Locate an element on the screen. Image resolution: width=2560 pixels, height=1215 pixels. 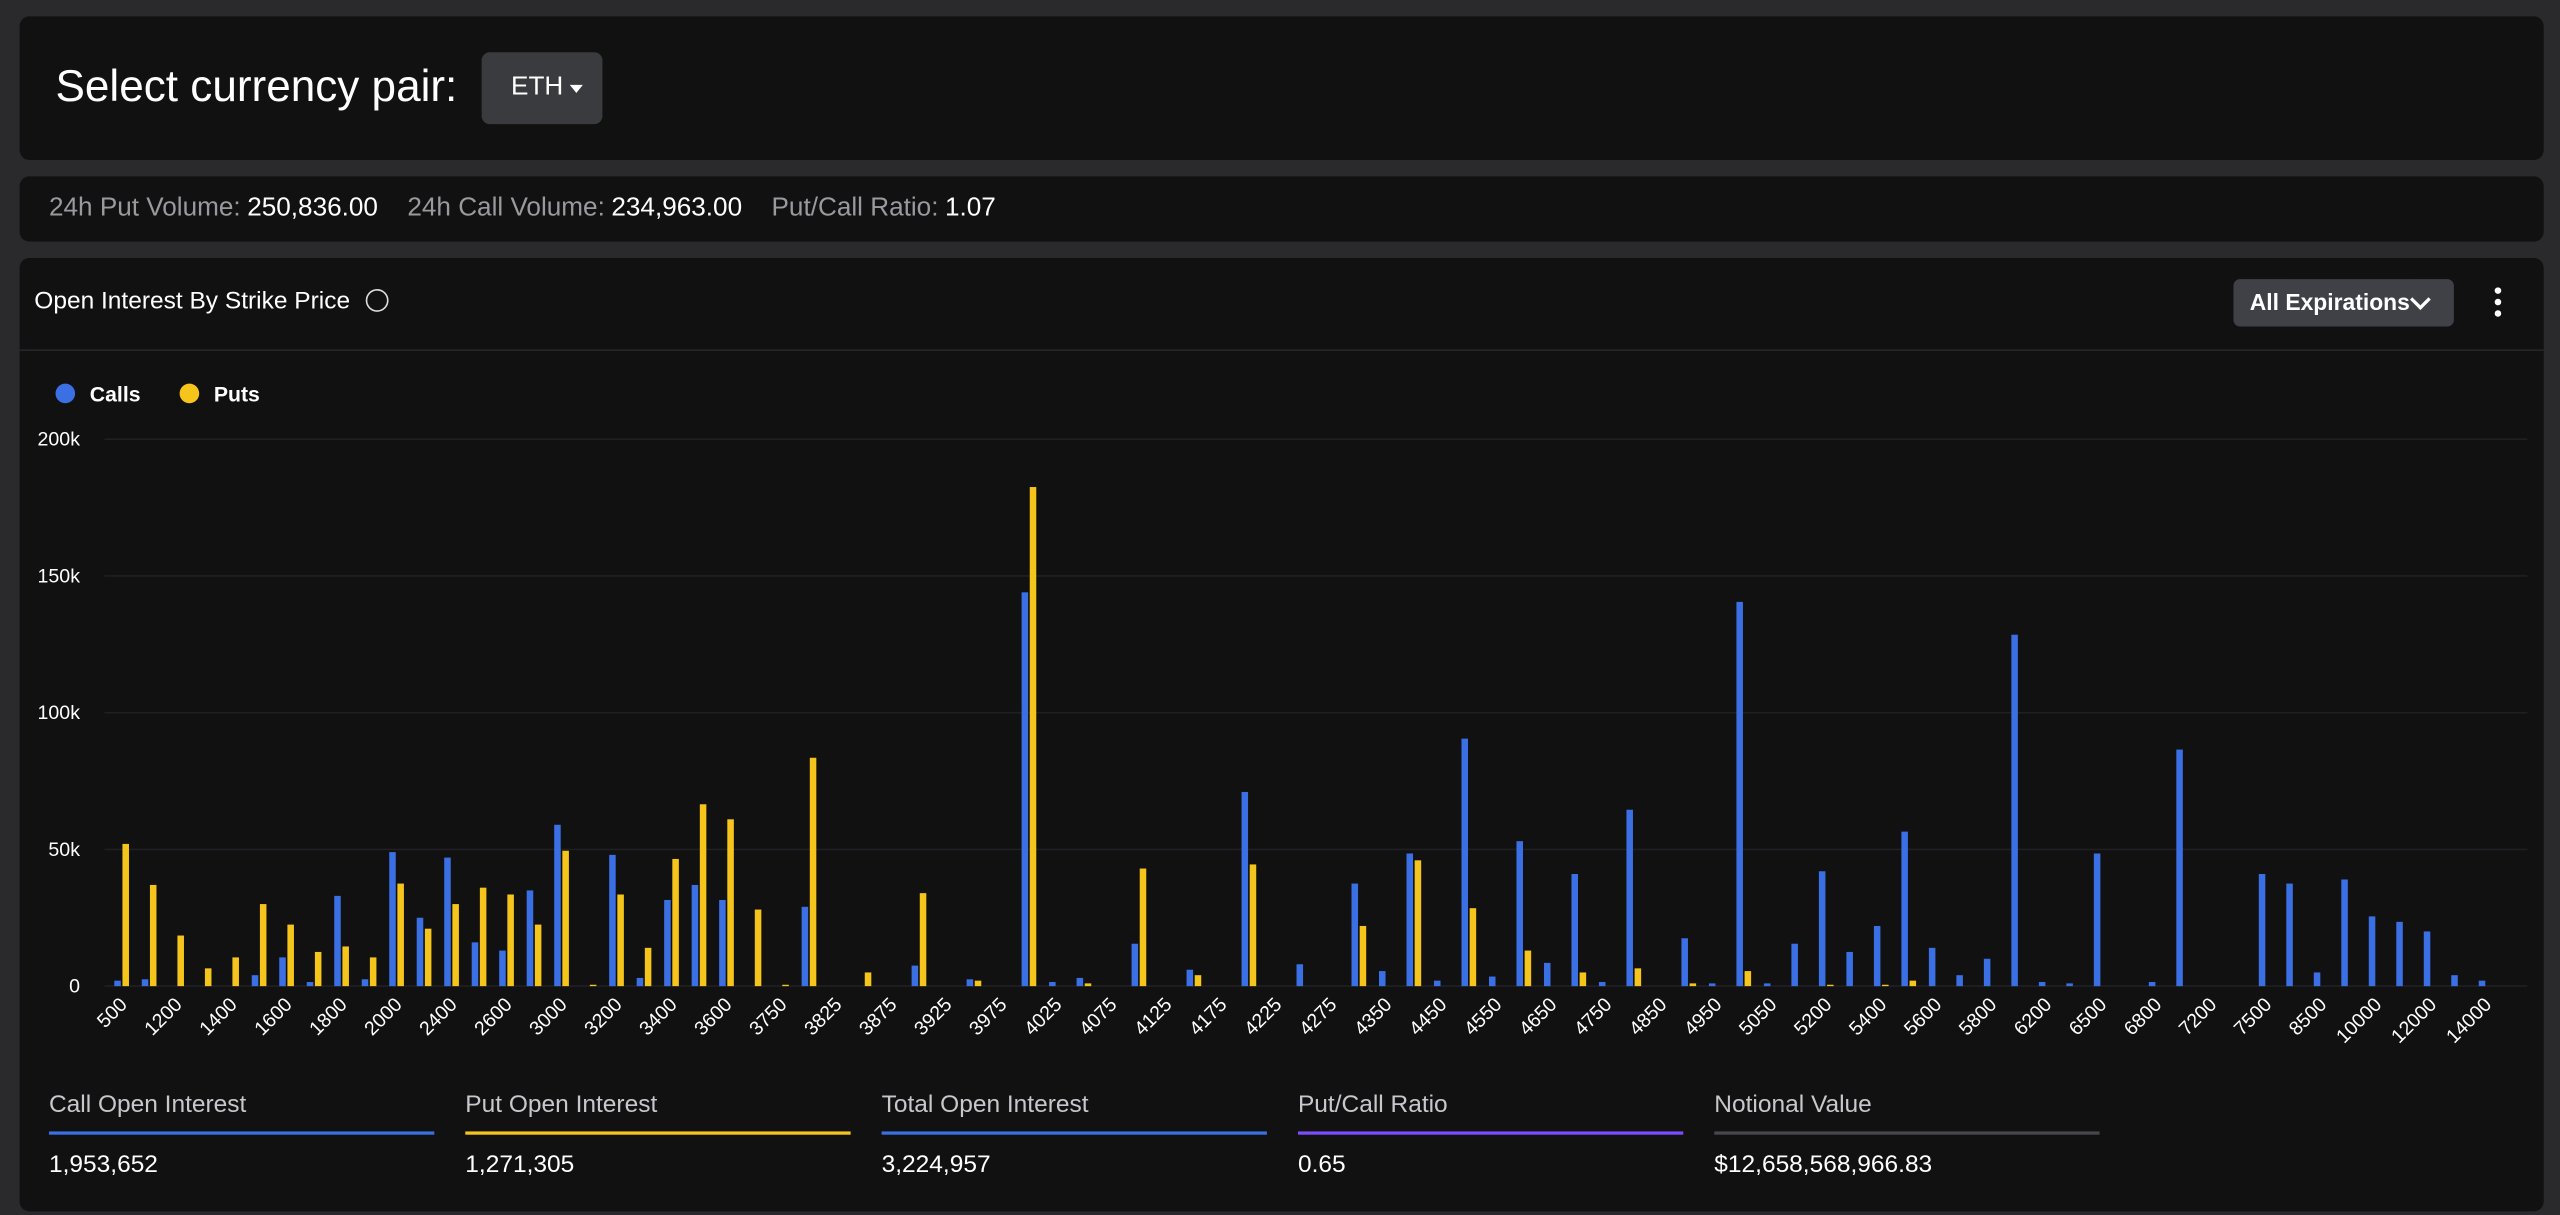
legend-dot is located at coordinates (189, 393).